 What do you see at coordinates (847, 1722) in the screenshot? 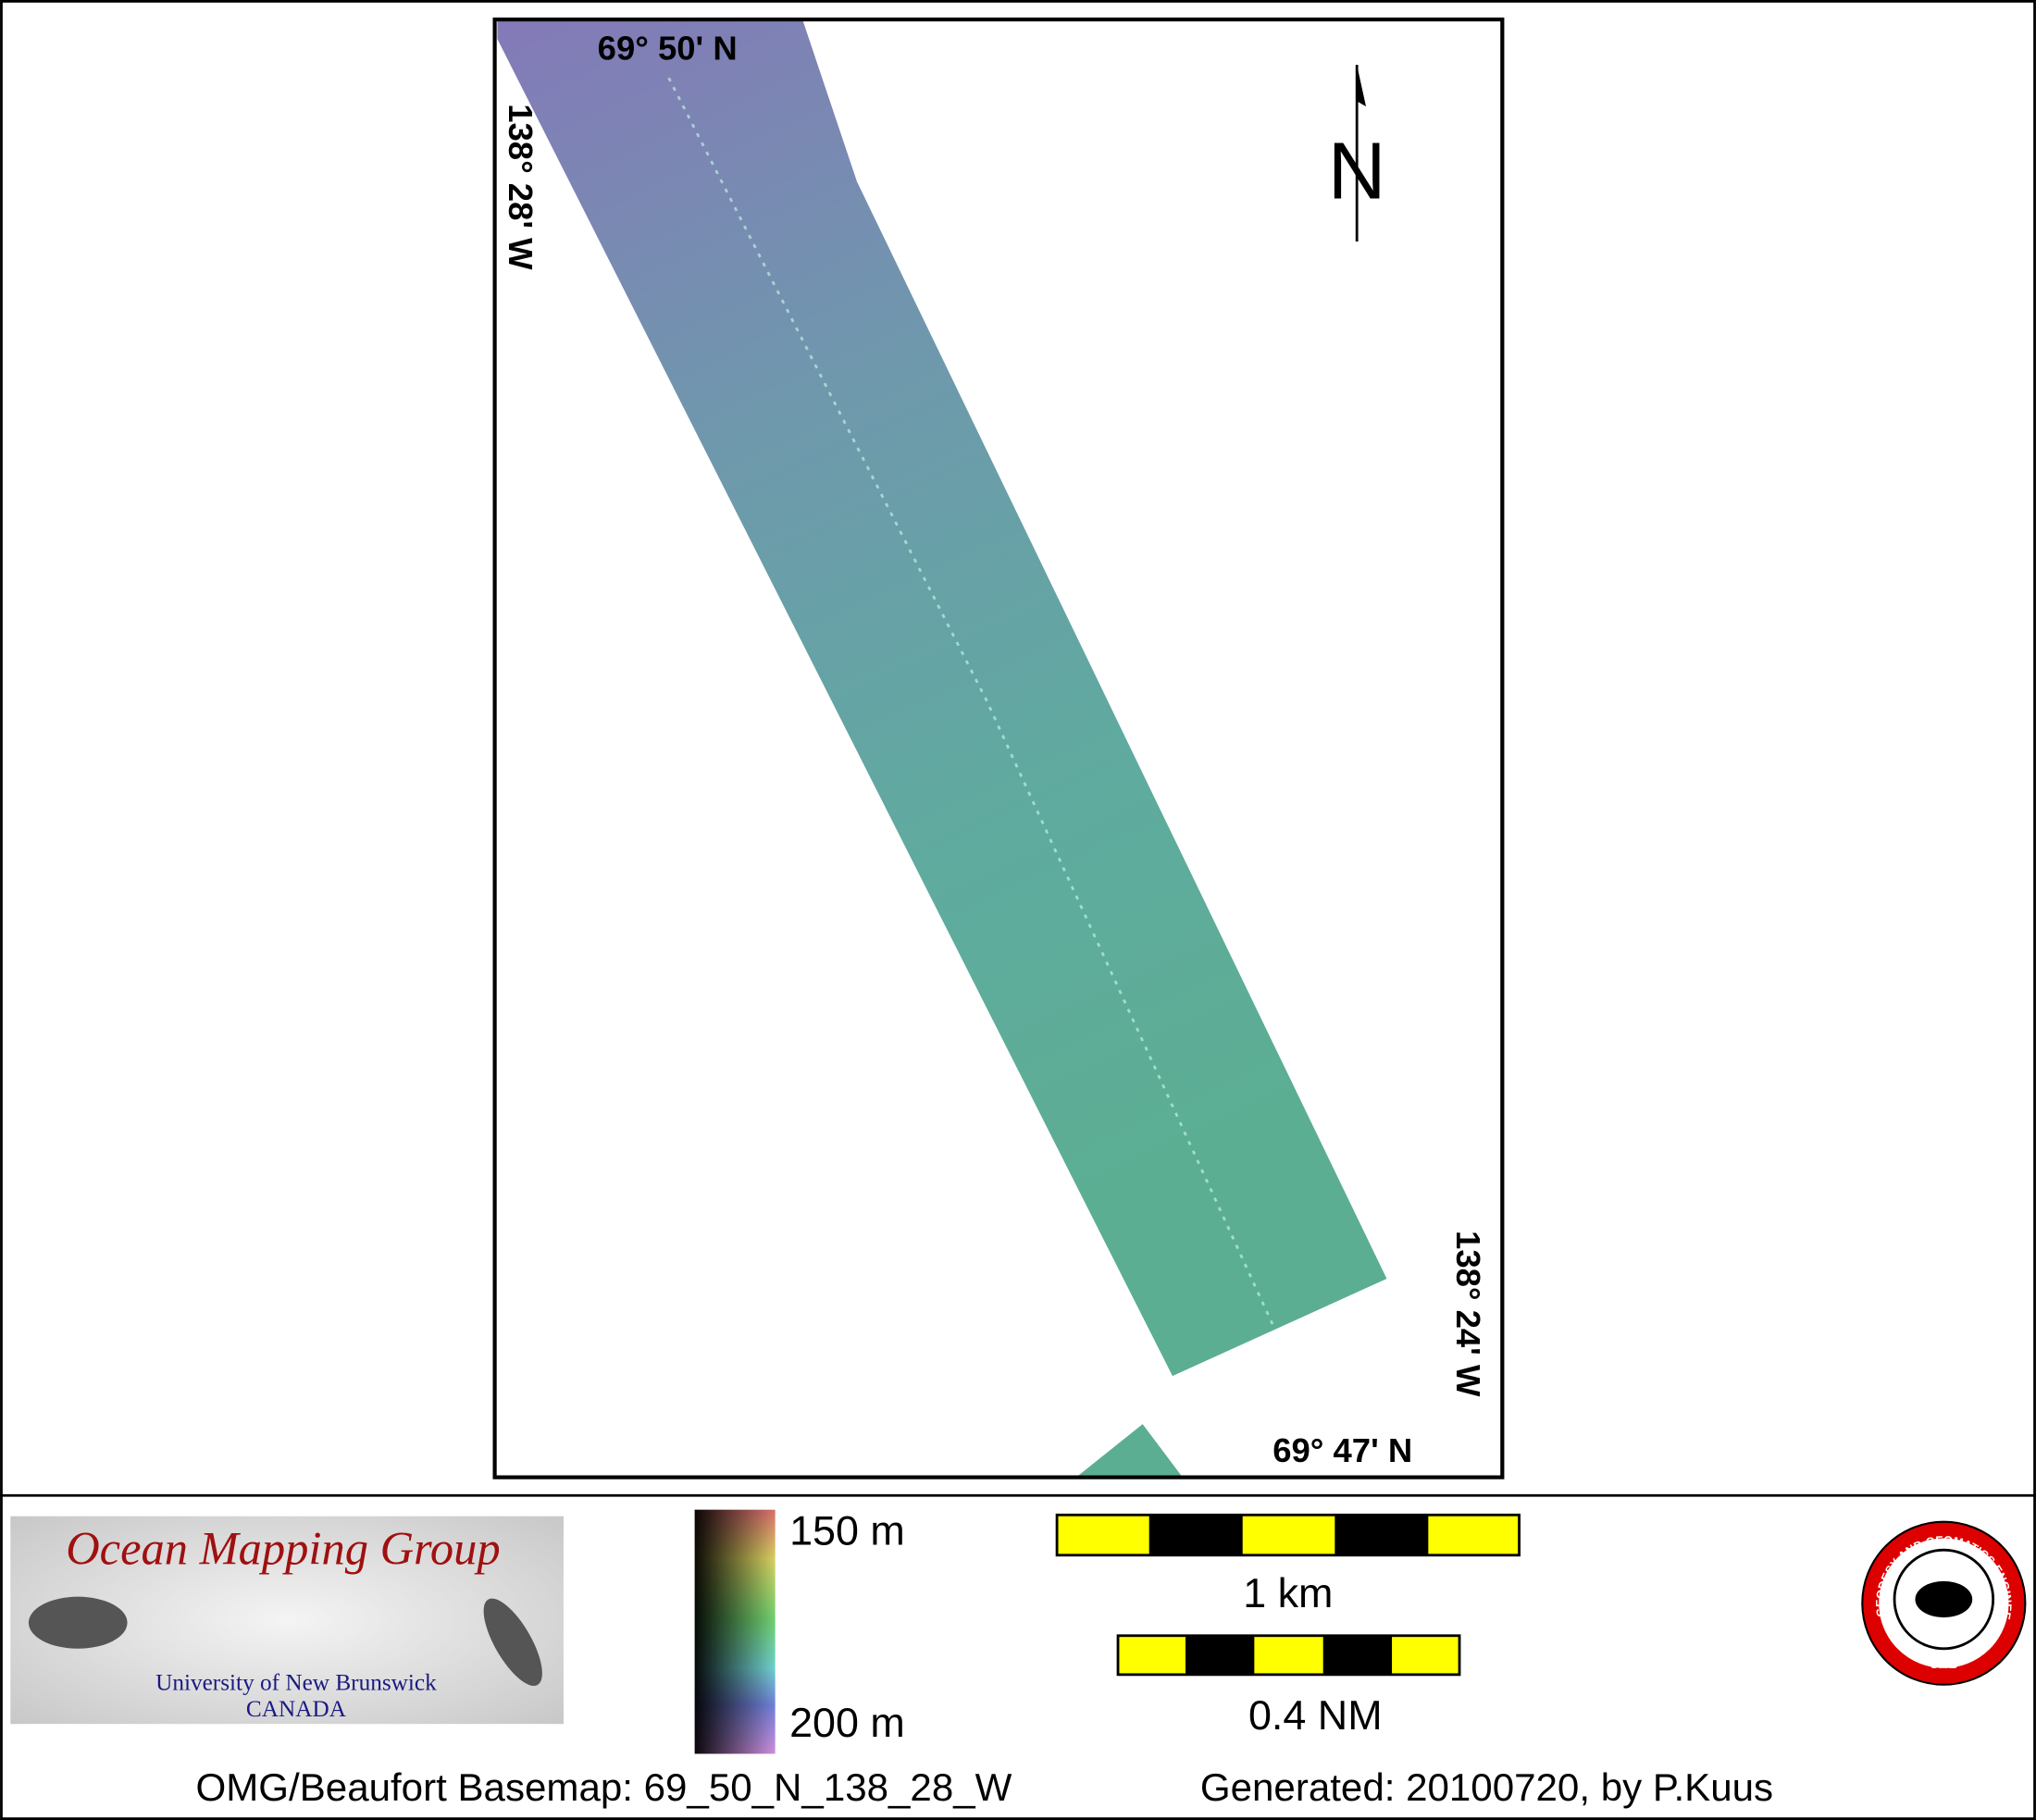
I see `colorbar-label: 200 m` at bounding box center [847, 1722].